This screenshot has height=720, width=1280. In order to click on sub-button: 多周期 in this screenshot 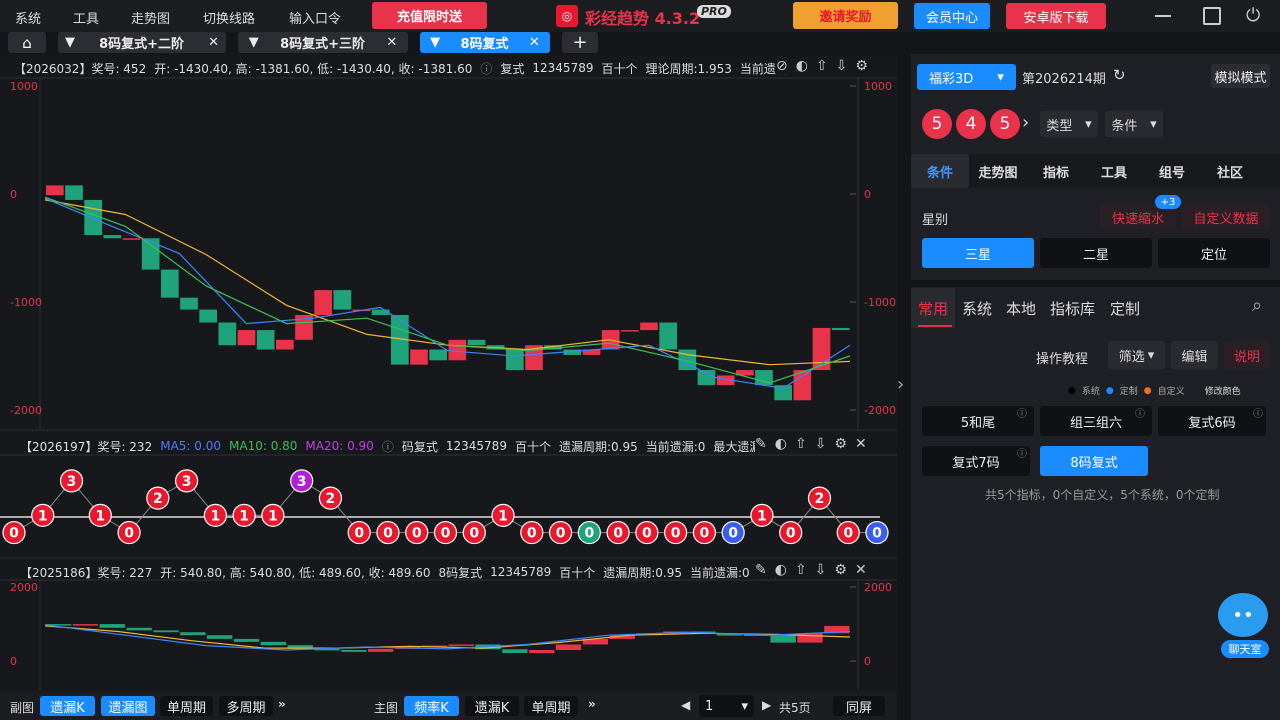, I will do `click(246, 706)`.